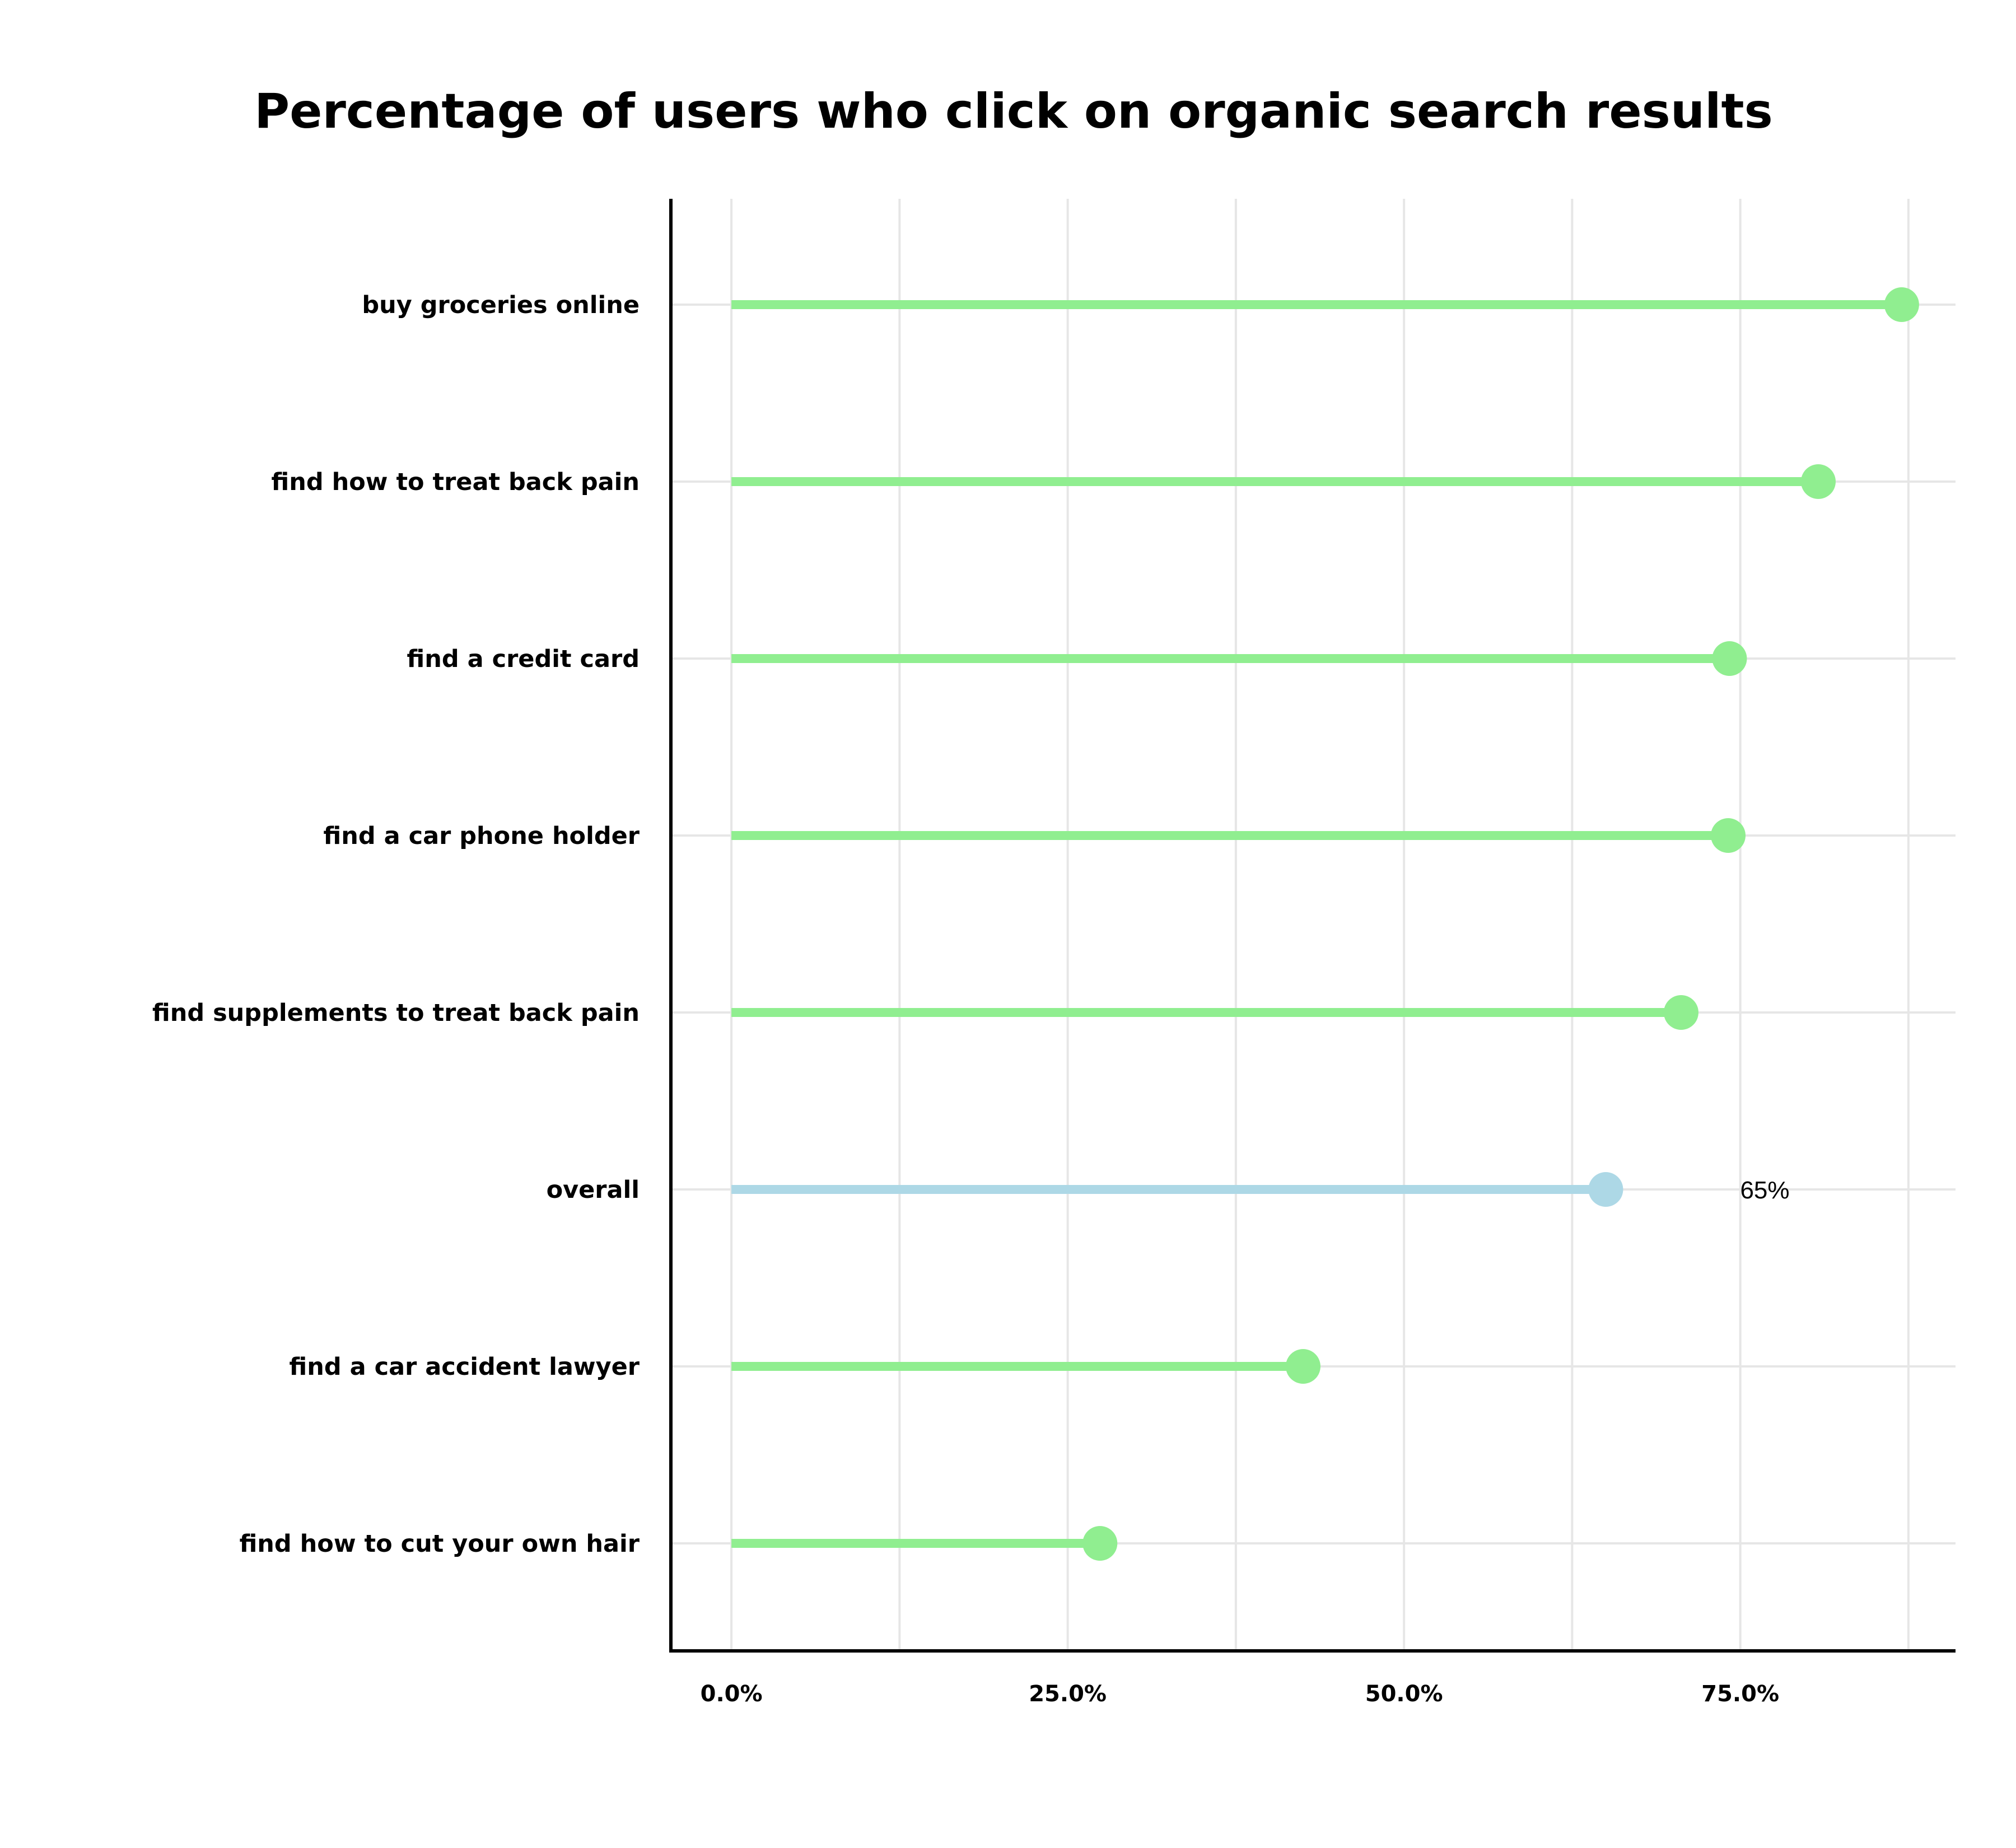 Image resolution: width=2016 pixels, height=1848 pixels. I want to click on x-tick-label: 25.0%, so click(1068, 1694).